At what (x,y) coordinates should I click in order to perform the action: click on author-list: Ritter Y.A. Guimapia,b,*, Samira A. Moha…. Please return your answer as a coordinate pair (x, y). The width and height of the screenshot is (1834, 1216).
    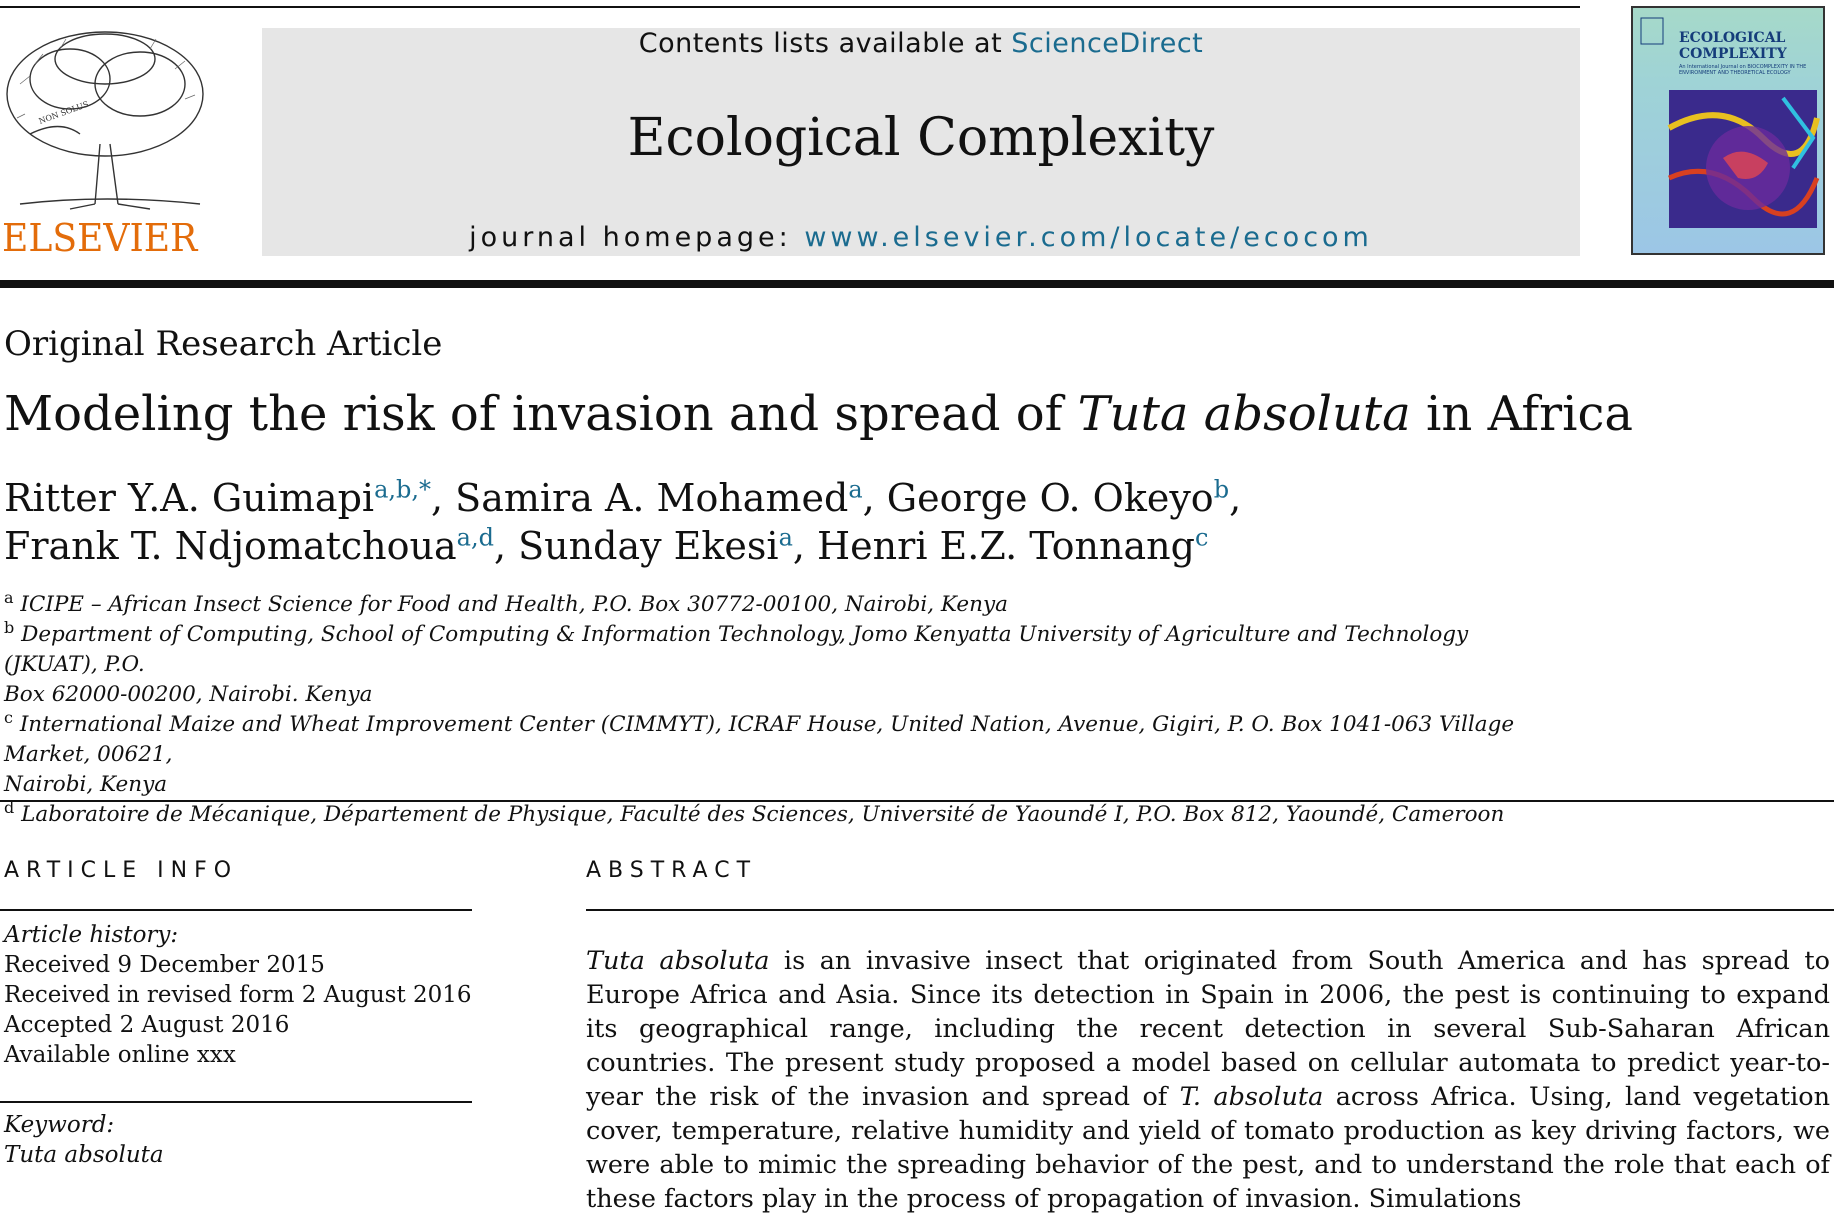
    Looking at the image, I should click on (622, 522).